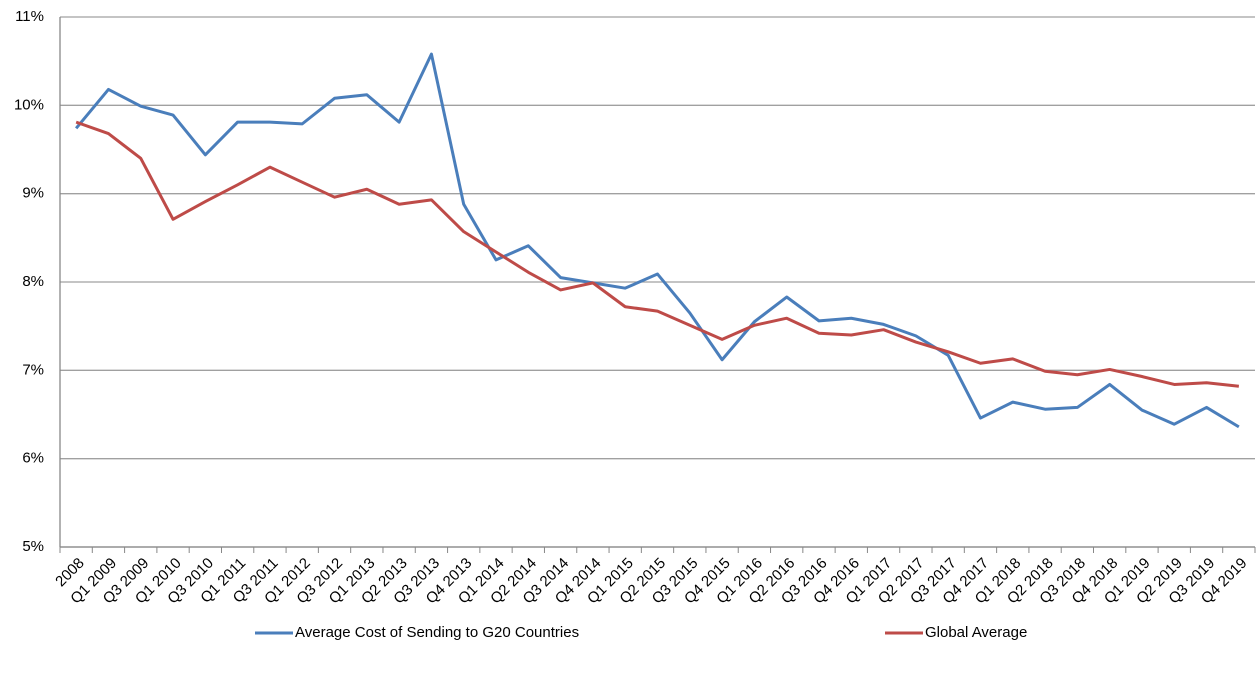 This screenshot has width=1257, height=678. What do you see at coordinates (33, 458) in the screenshot?
I see `y-tick-label: 6%` at bounding box center [33, 458].